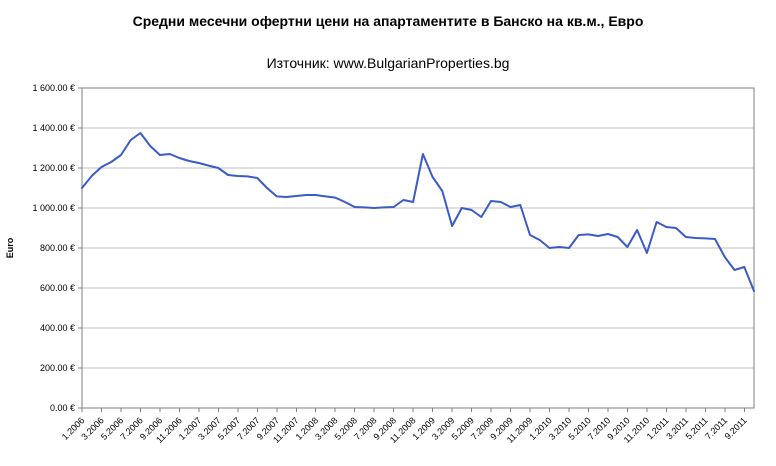 Image resolution: width=776 pixels, height=466 pixels. What do you see at coordinates (53, 128) in the screenshot?
I see `svg-text: 1 400.00 €` at bounding box center [53, 128].